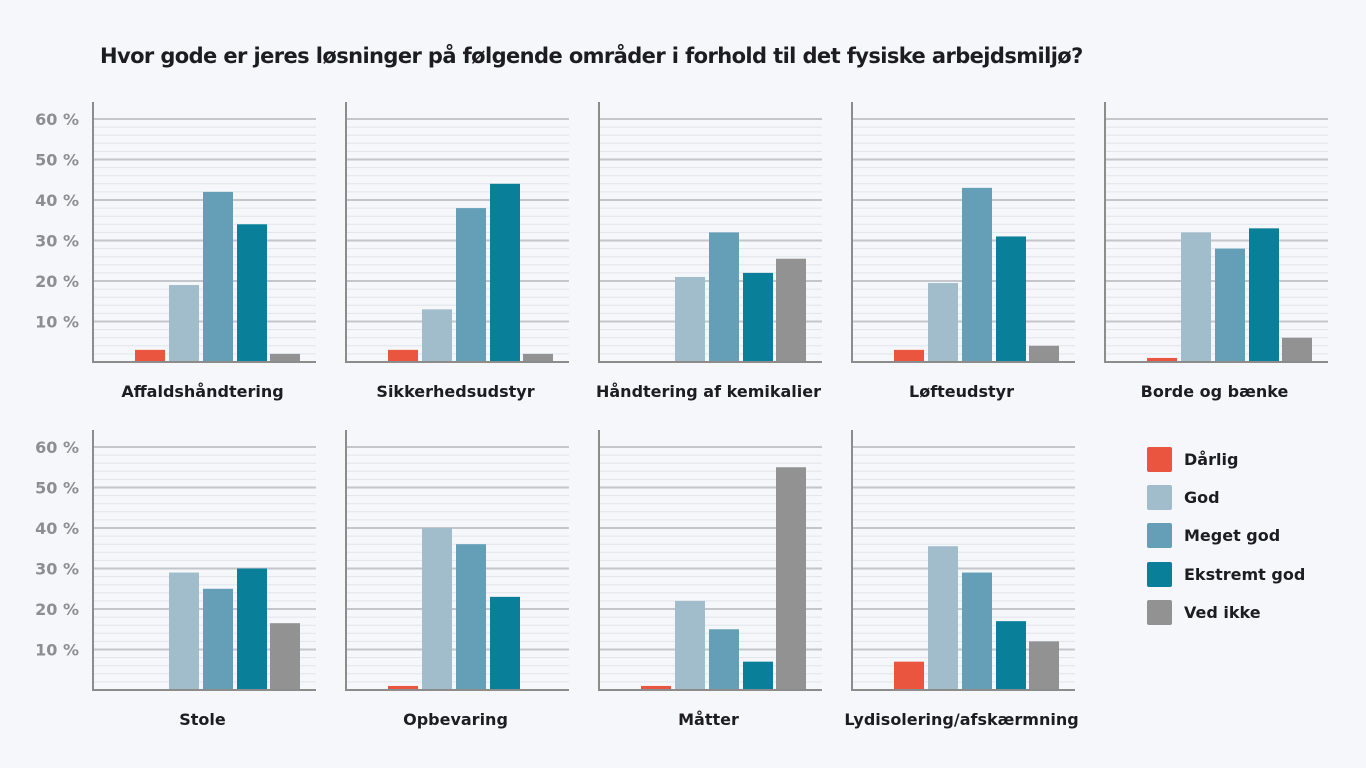 The image size is (1366, 768). I want to click on chart-panel: Sikkerhedsudstyr, so click(457, 251).